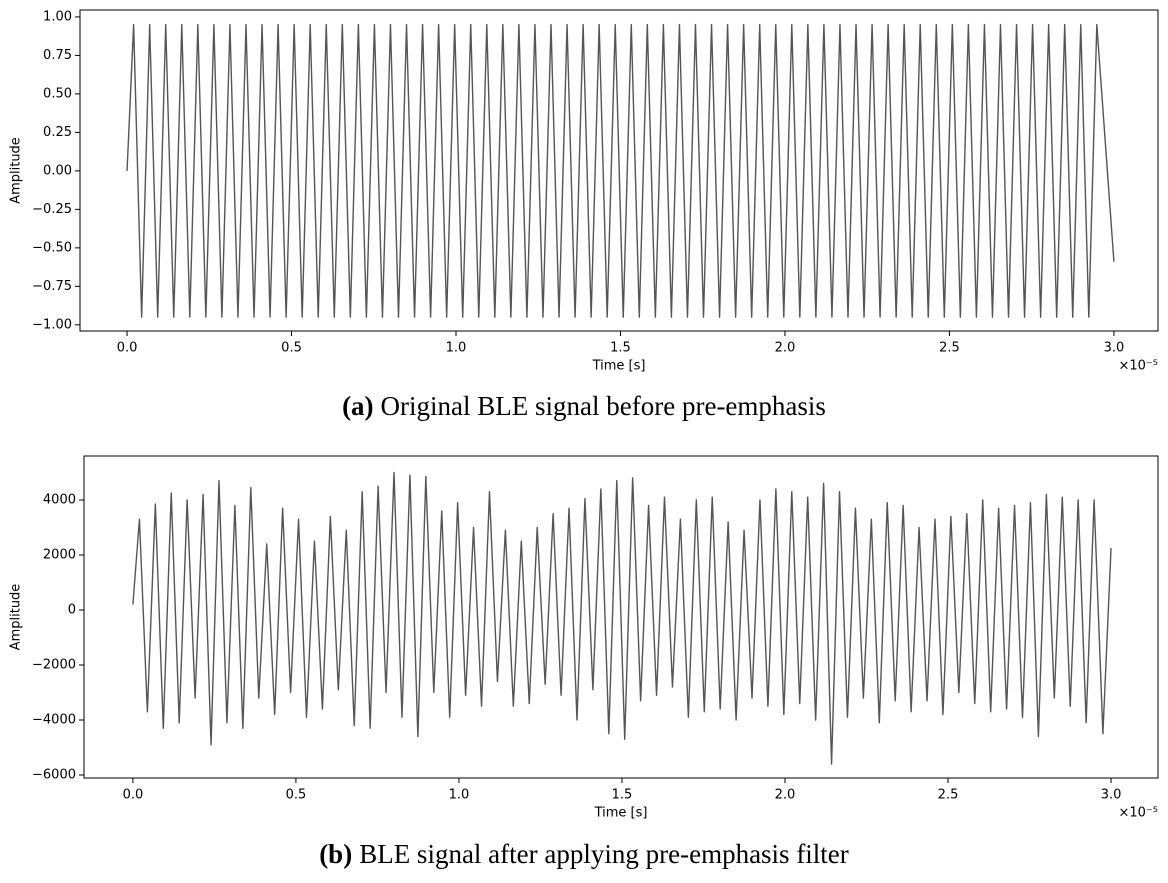 The image size is (1168, 883). What do you see at coordinates (57, 170) in the screenshot?
I see `y-tick-label: 0.00` at bounding box center [57, 170].